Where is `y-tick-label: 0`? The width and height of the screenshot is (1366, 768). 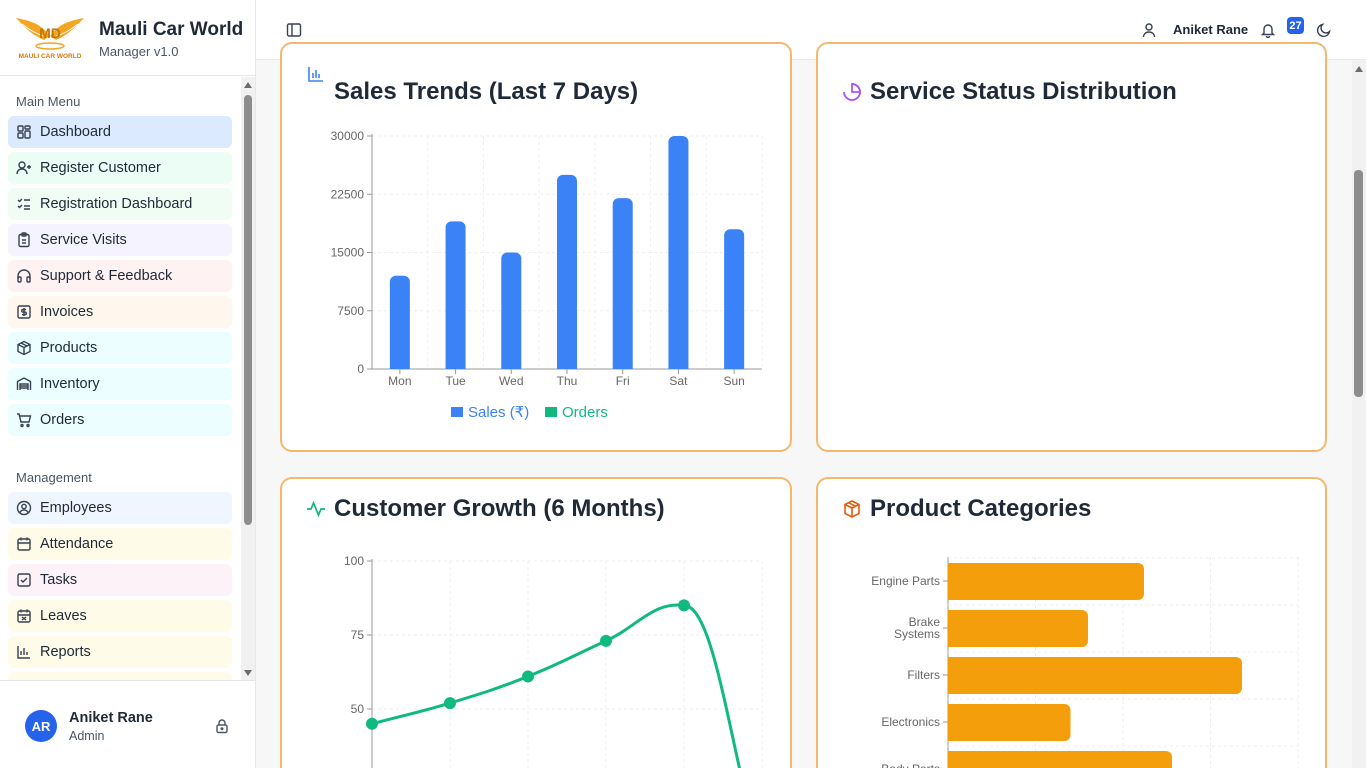
y-tick-label: 0 is located at coordinates (360, 369).